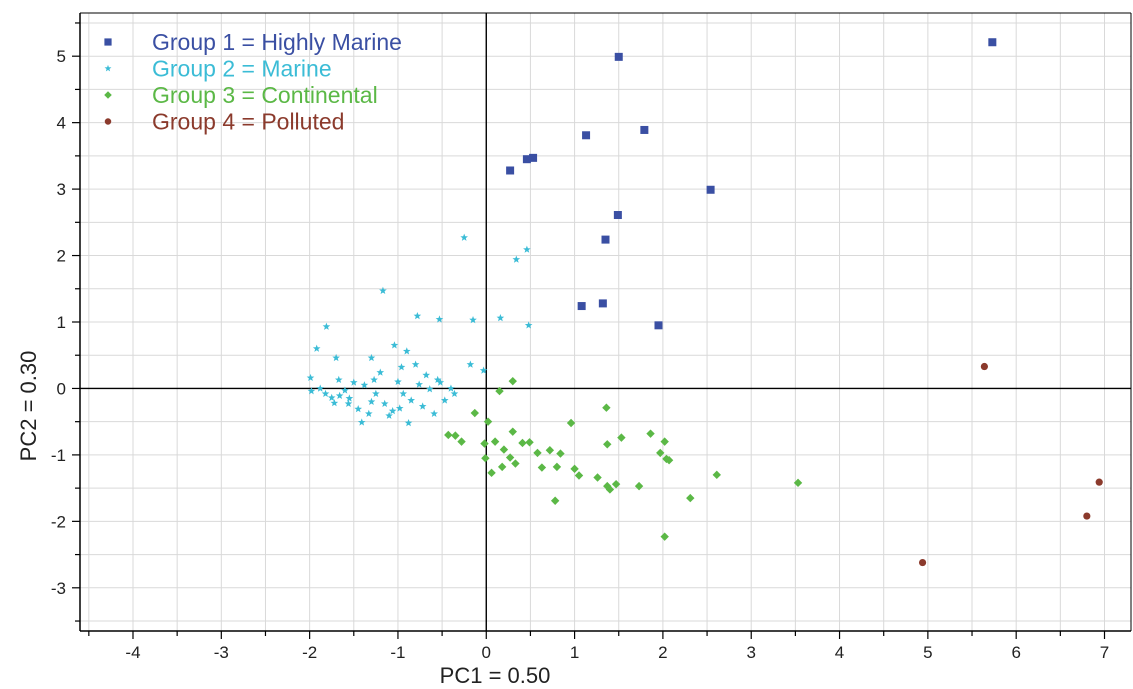 The width and height of the screenshot is (1133, 689). What do you see at coordinates (662, 652) in the screenshot?
I see `x-tick-label: 2` at bounding box center [662, 652].